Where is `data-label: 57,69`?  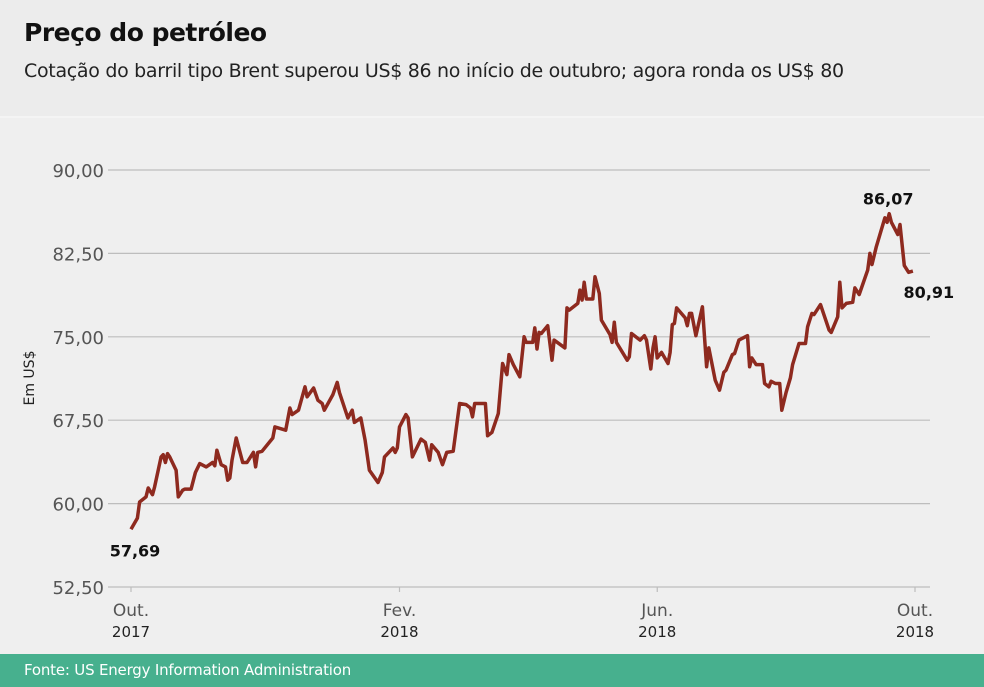
data-label: 57,69 is located at coordinates (135, 550).